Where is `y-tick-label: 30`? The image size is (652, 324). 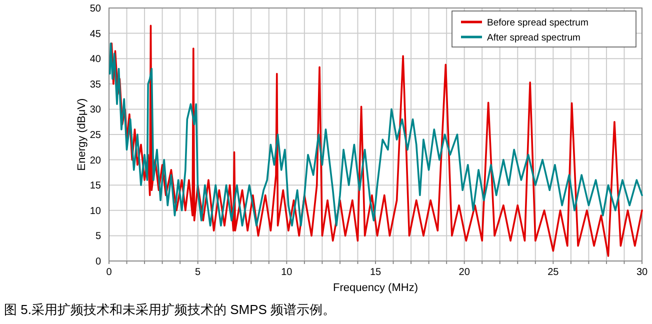 y-tick-label: 30 is located at coordinates (96, 110).